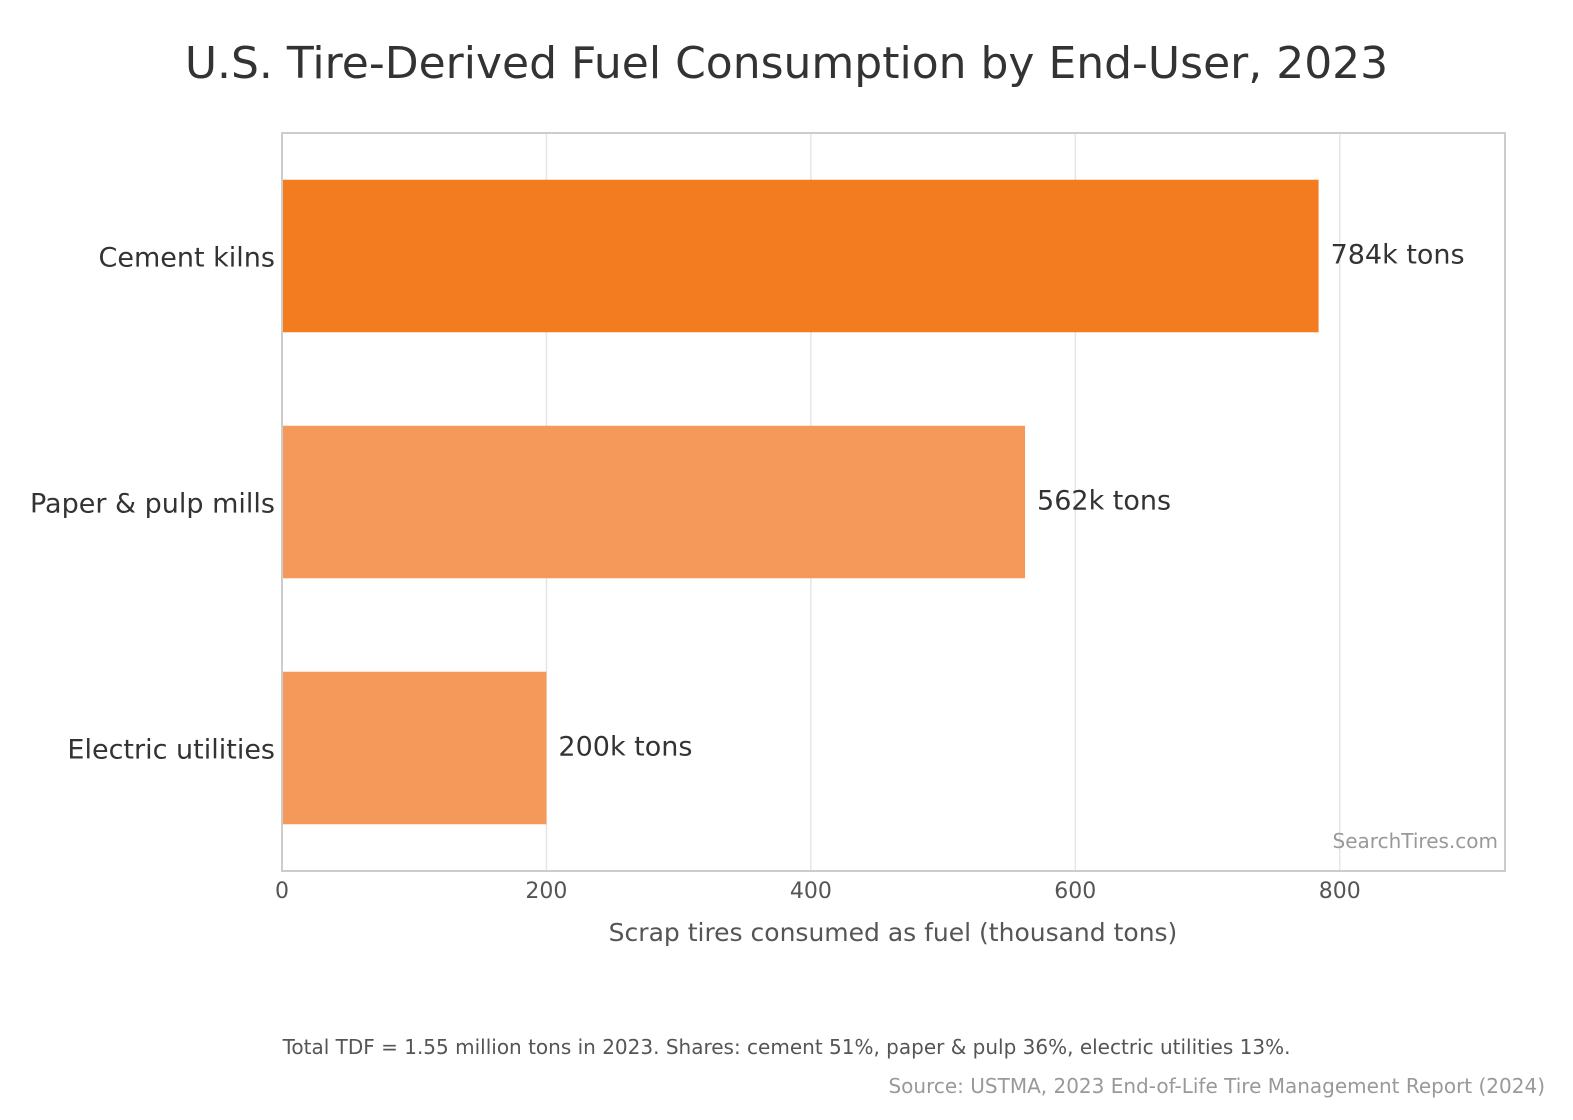 Image resolution: width=1573 pixels, height=1120 pixels. I want to click on x-tick-labels: 0 200 400 600 800, so click(818, 891).